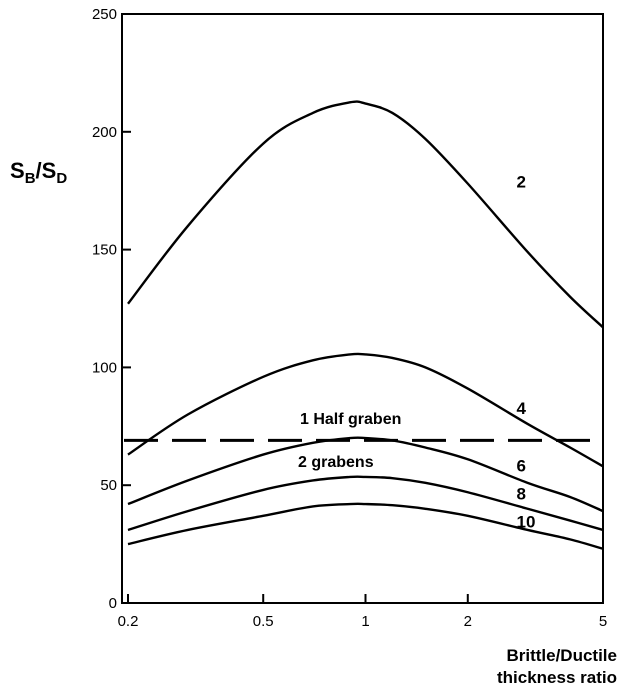 The height and width of the screenshot is (687, 623). I want to click on curve-label-6: 6, so click(521, 466).